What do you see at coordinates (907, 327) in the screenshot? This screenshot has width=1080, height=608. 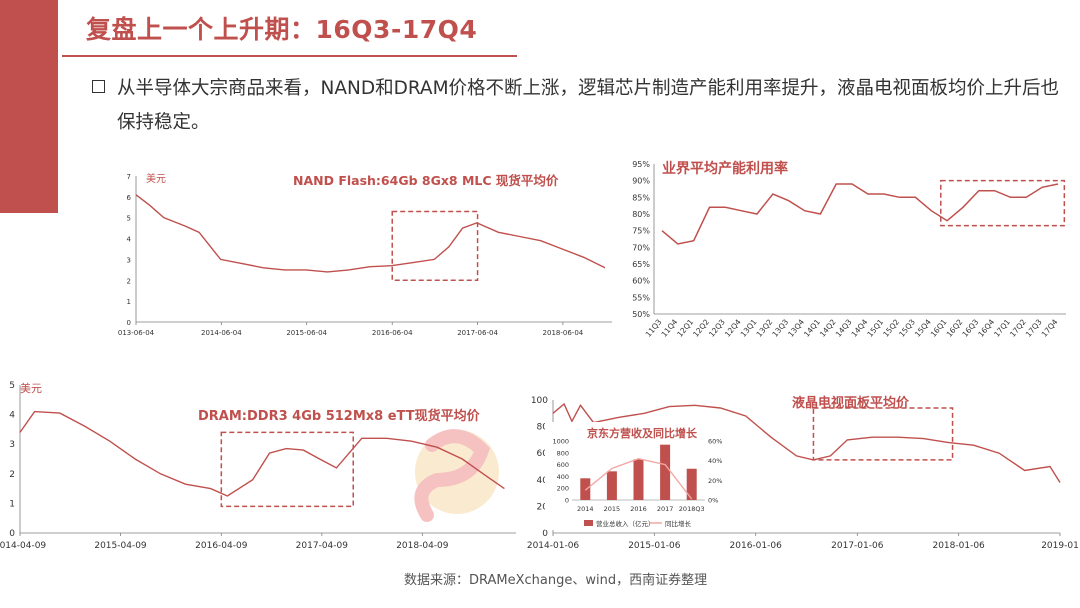 I see `util-xtick-label: 15Q3` at bounding box center [907, 327].